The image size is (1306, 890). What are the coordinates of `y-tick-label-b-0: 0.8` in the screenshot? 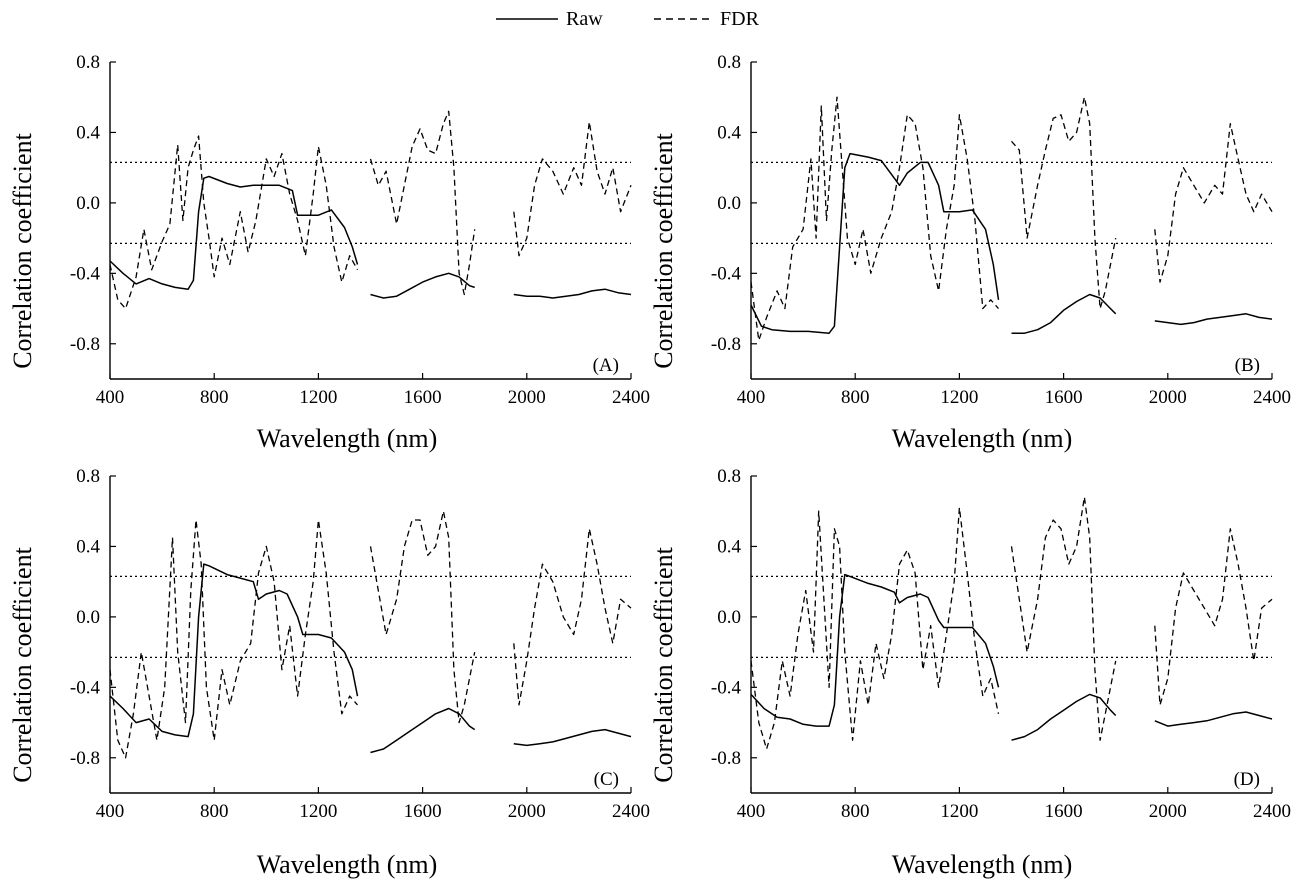 It's located at (729, 62).